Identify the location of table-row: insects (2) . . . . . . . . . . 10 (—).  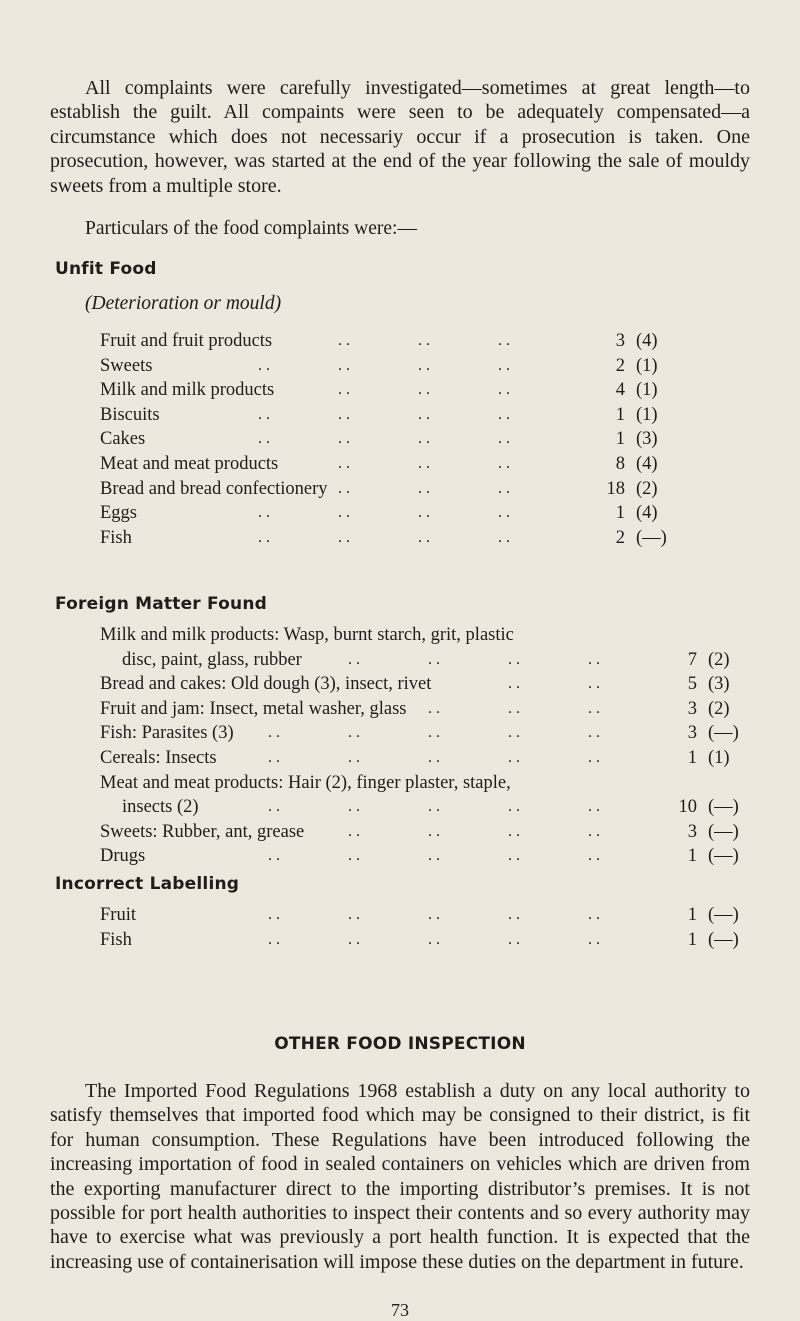
(400, 807).